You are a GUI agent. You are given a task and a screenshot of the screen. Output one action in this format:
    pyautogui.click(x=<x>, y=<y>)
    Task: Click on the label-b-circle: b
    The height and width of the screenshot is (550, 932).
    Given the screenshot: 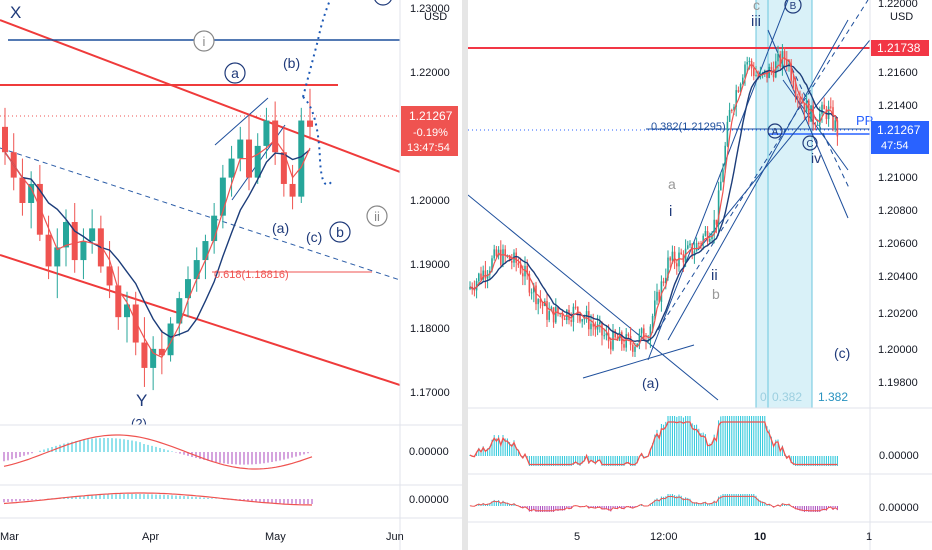 What is the action you would take?
    pyautogui.click(x=340, y=232)
    